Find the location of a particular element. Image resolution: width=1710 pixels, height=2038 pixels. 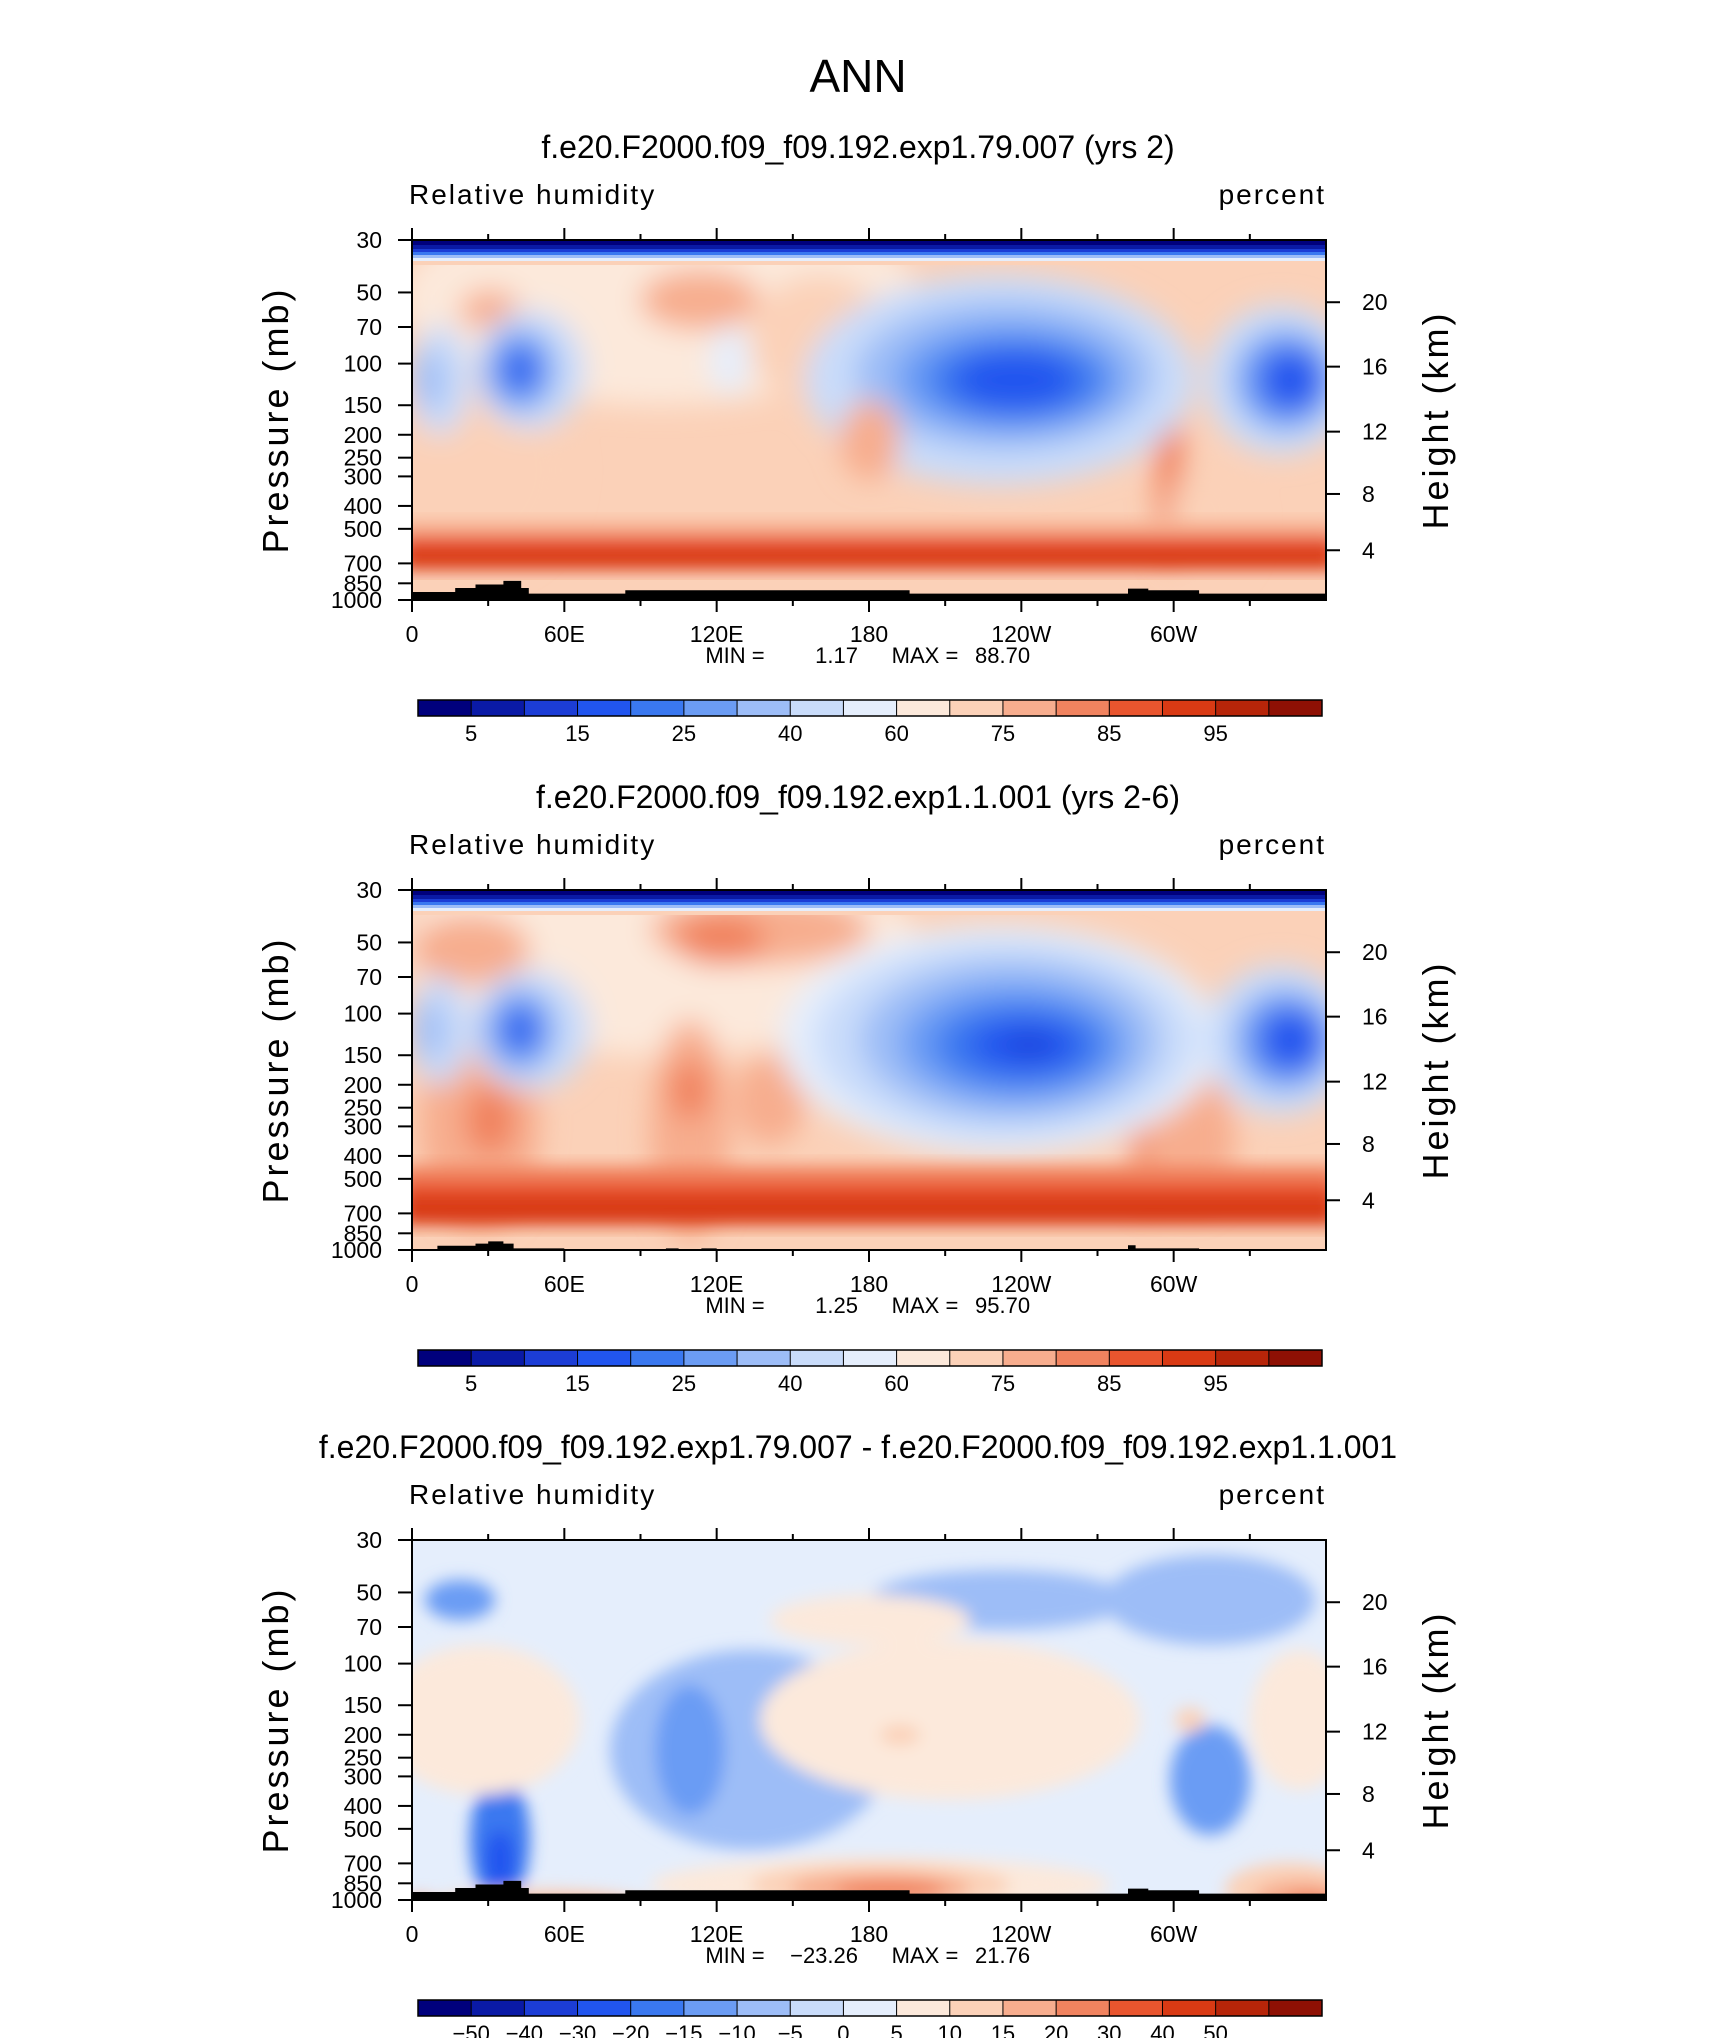

pressure-tick-label: 400 is located at coordinates (363, 1806).